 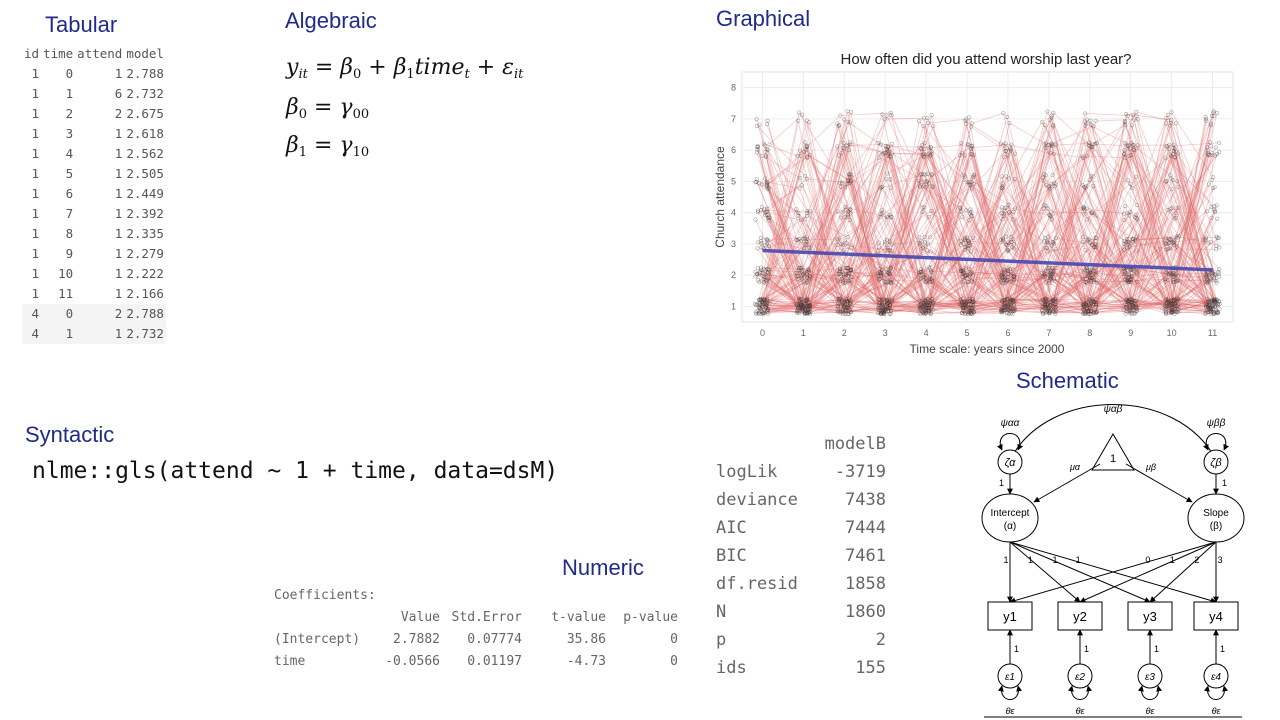 What do you see at coordinates (757, 584) in the screenshot?
I see `fit-key: df.resid` at bounding box center [757, 584].